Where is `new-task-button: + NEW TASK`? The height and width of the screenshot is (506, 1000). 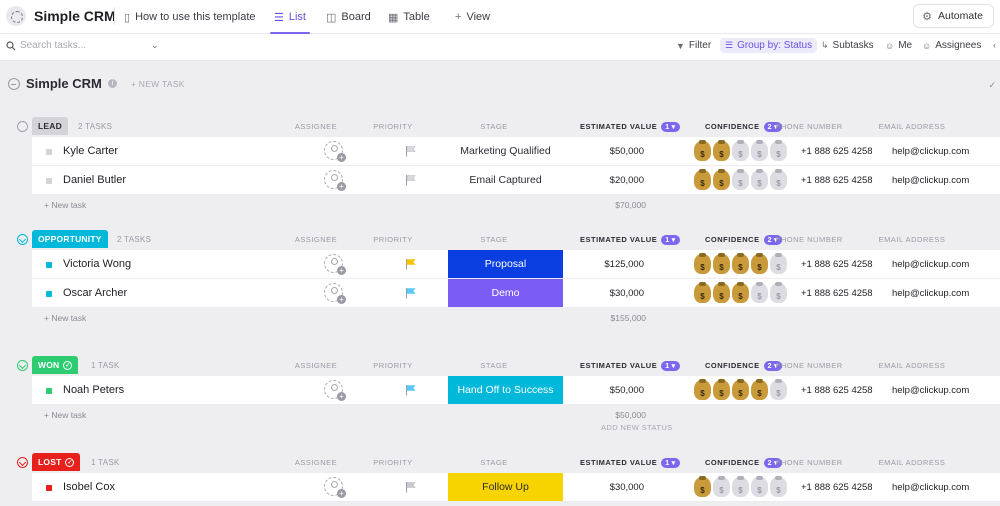 new-task-button: + NEW TASK is located at coordinates (157, 83).